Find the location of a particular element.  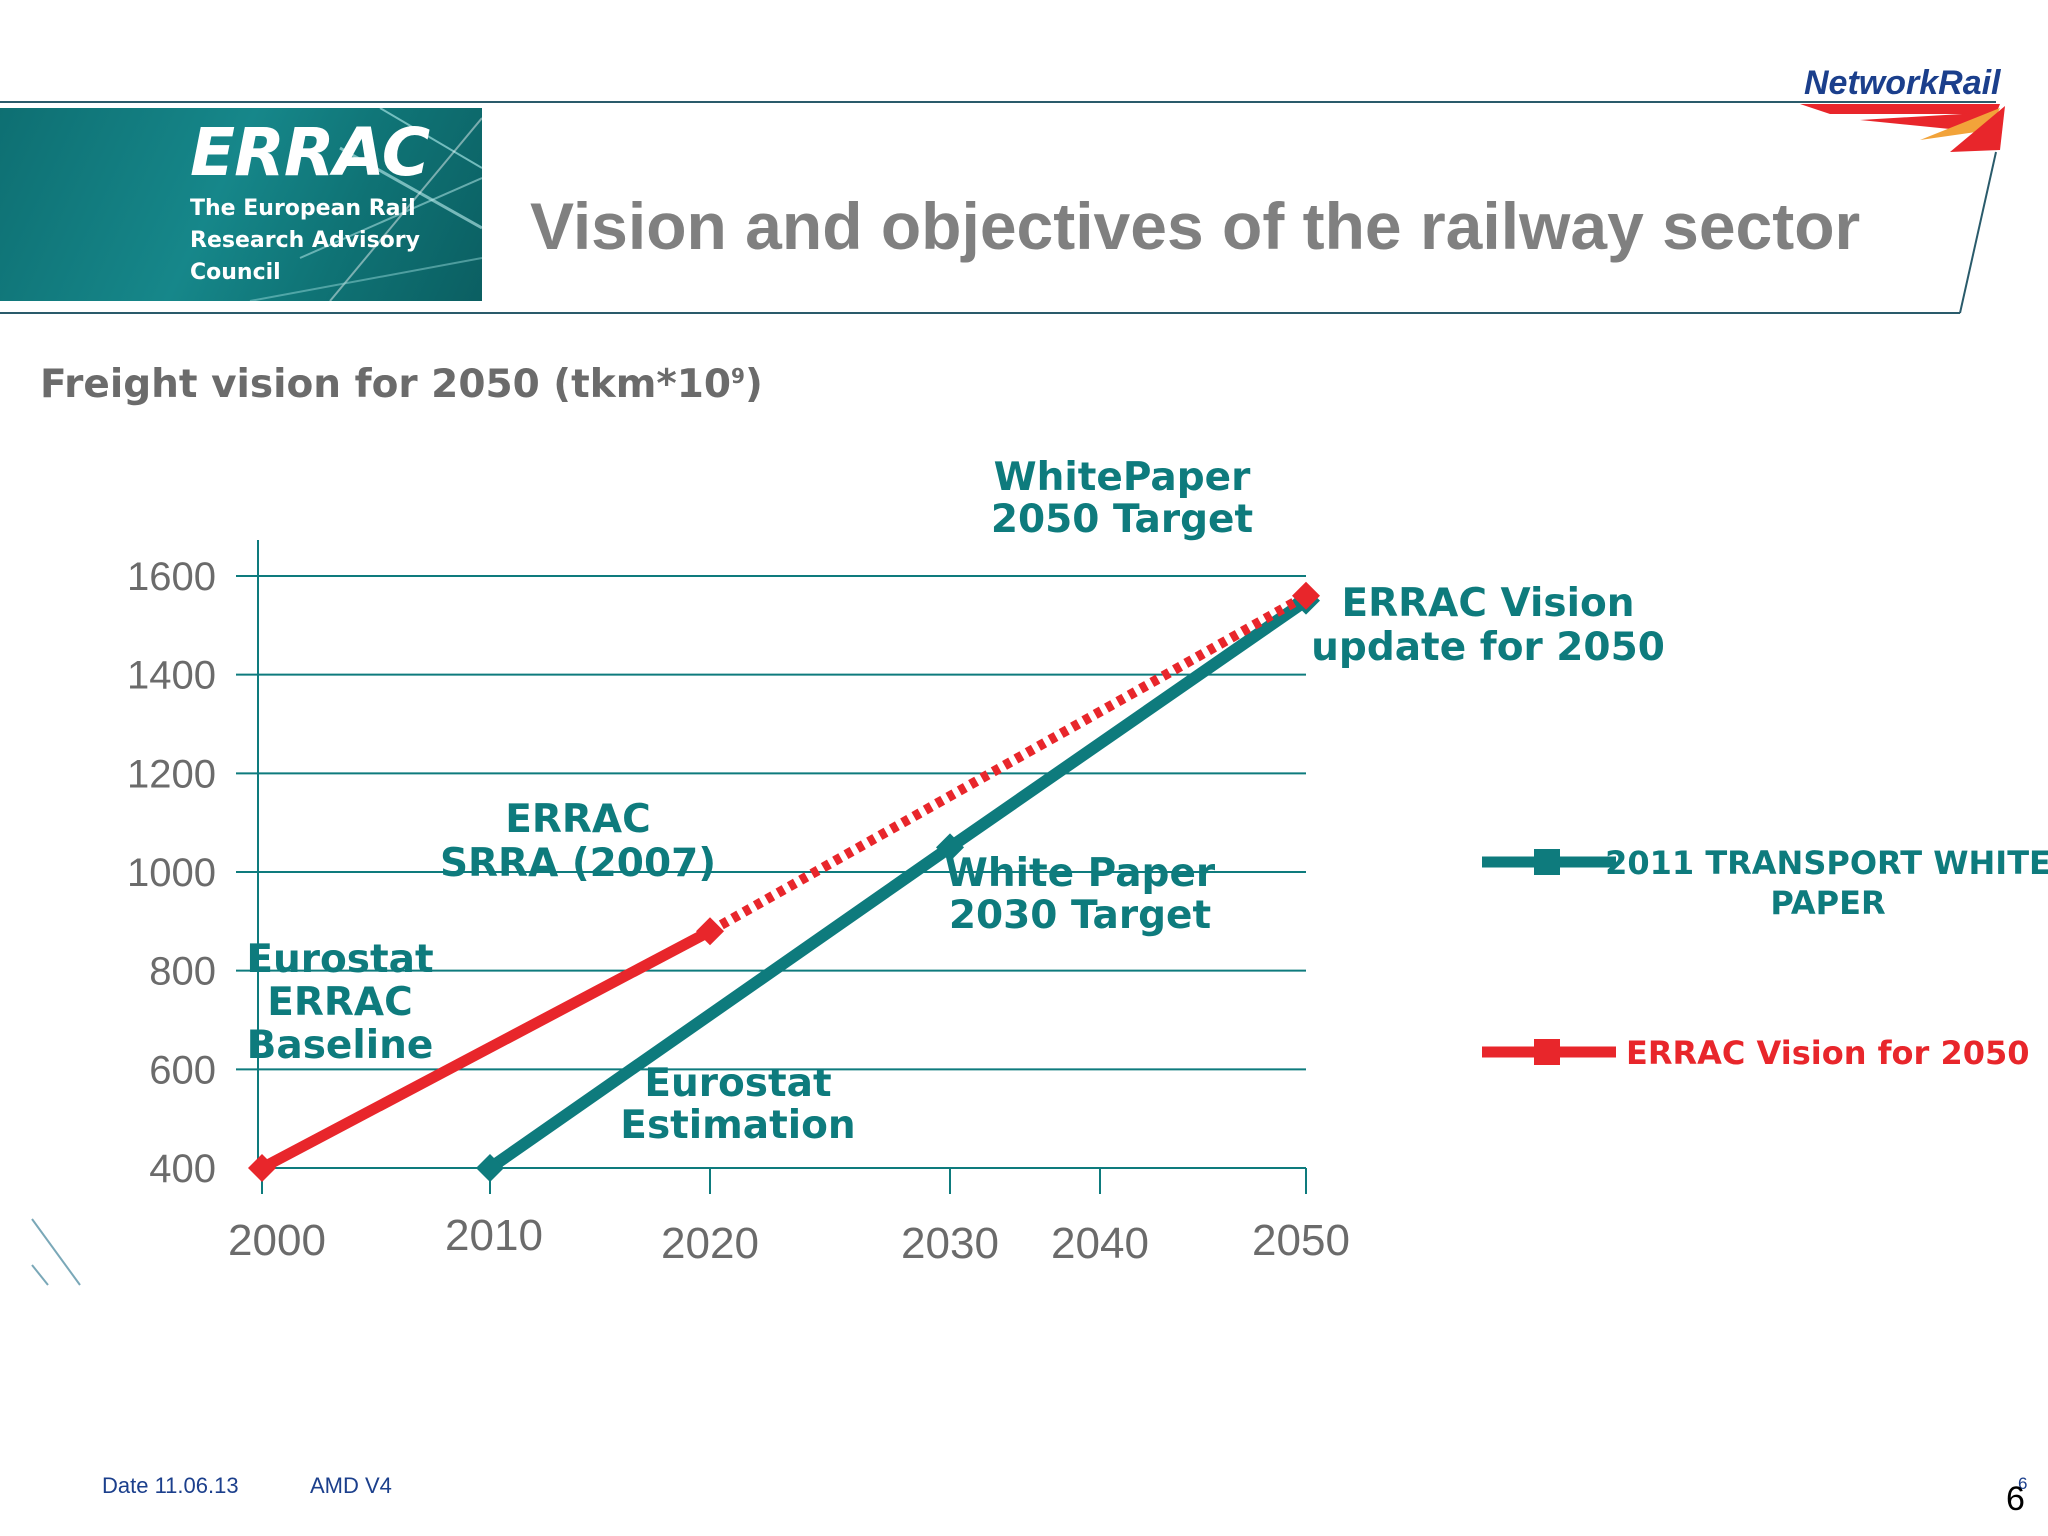

y-tick-label: 600 is located at coordinates (182, 1070).